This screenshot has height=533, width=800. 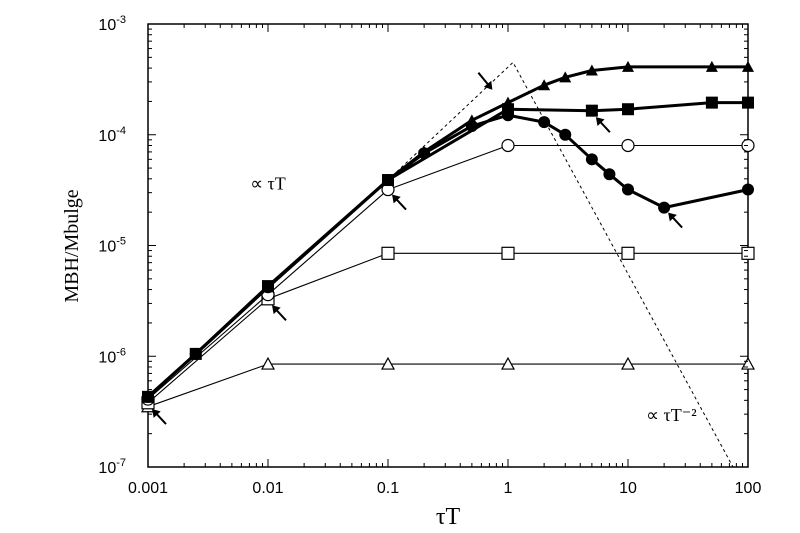 What do you see at coordinates (268, 184) in the screenshot?
I see `annotation-label: ∝ τT` at bounding box center [268, 184].